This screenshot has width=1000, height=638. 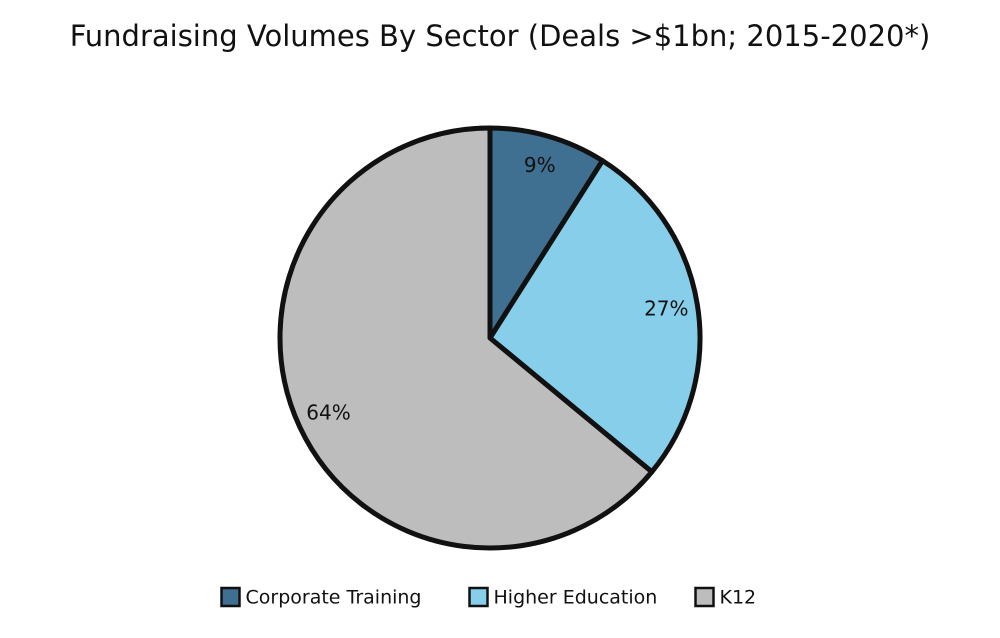 What do you see at coordinates (738, 598) in the screenshot?
I see `legend-label: K12` at bounding box center [738, 598].